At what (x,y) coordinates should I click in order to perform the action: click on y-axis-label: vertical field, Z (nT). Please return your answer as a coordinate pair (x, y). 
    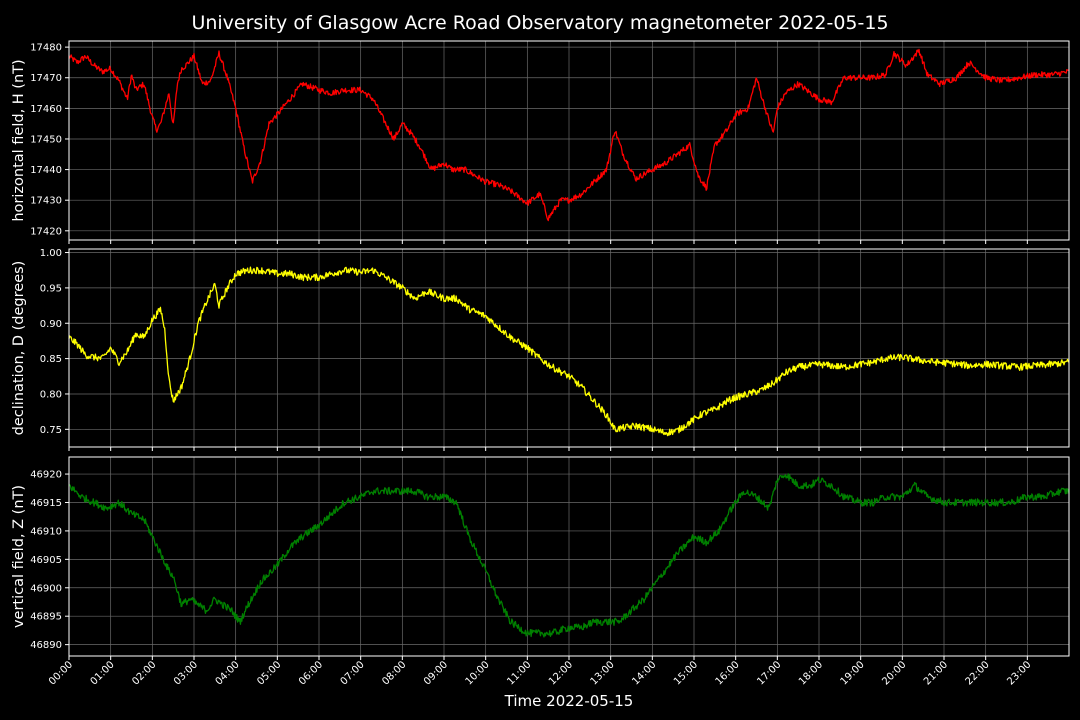
    Looking at the image, I should click on (19, 556).